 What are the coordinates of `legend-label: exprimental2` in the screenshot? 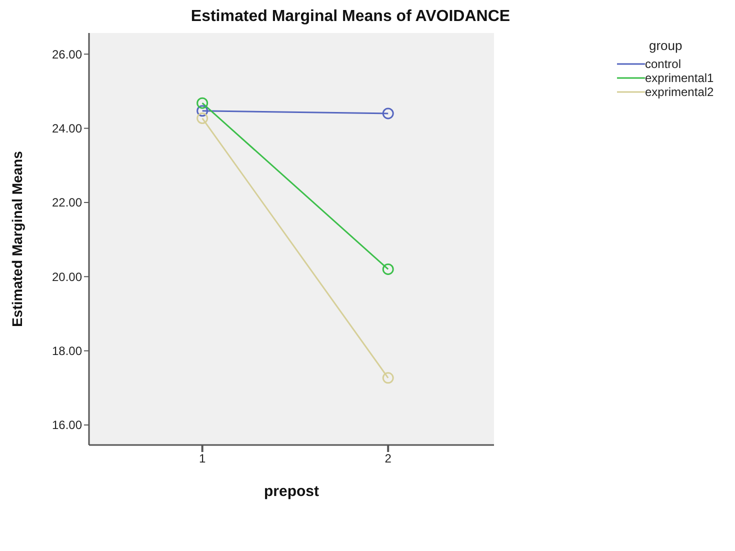 It's located at (679, 92).